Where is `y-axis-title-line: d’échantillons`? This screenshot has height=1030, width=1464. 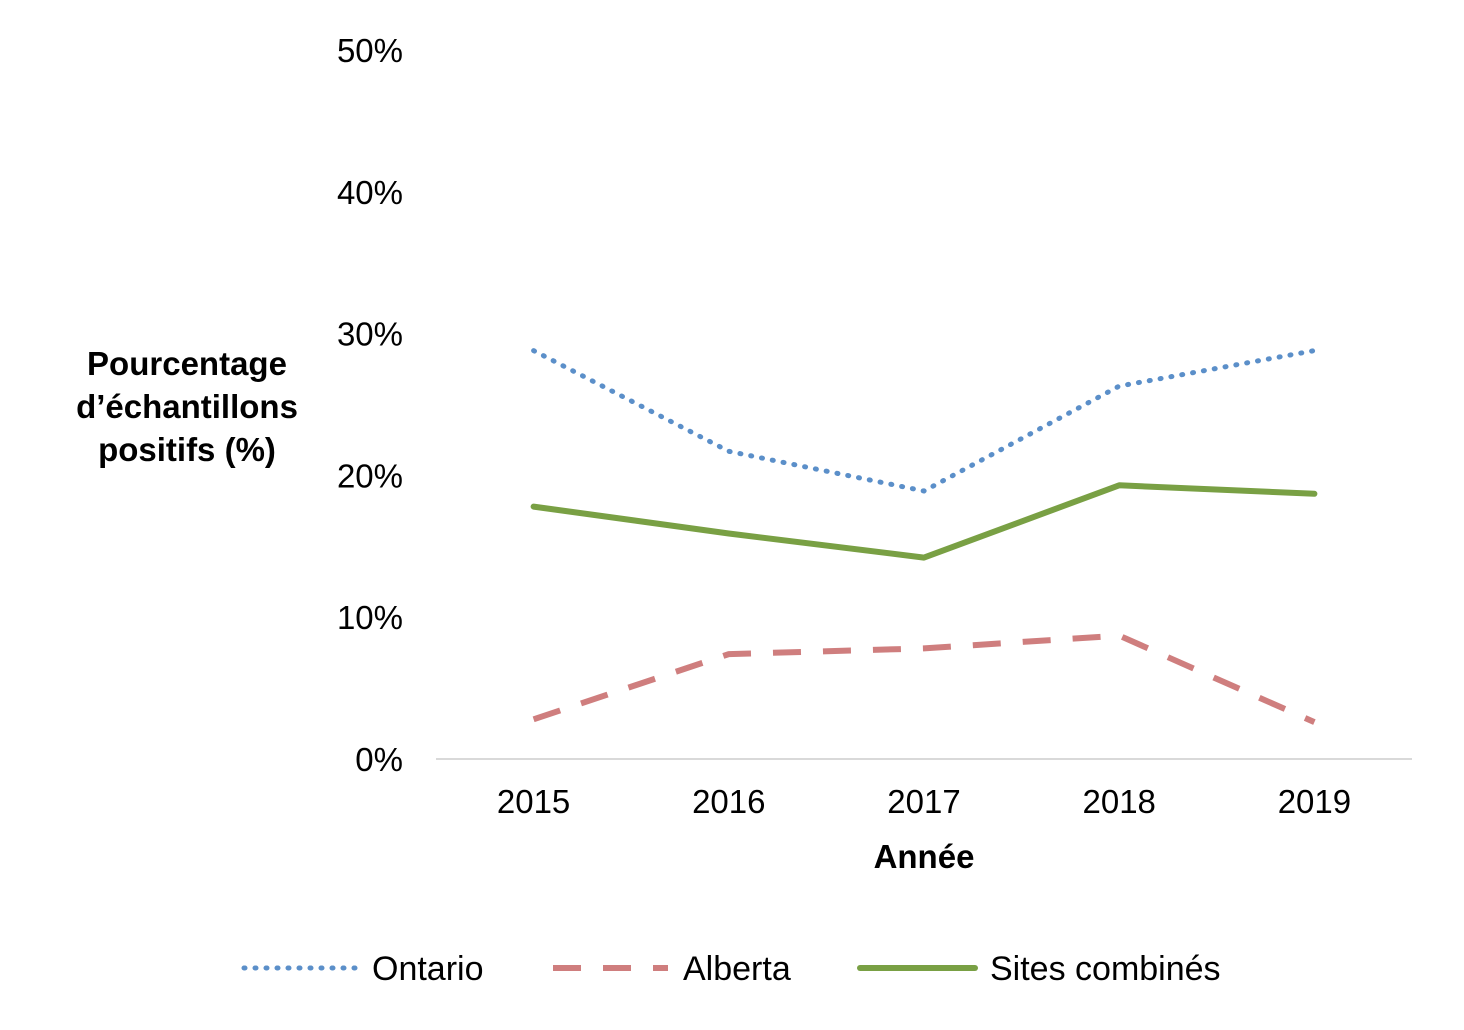 y-axis-title-line: d’échantillons is located at coordinates (187, 406).